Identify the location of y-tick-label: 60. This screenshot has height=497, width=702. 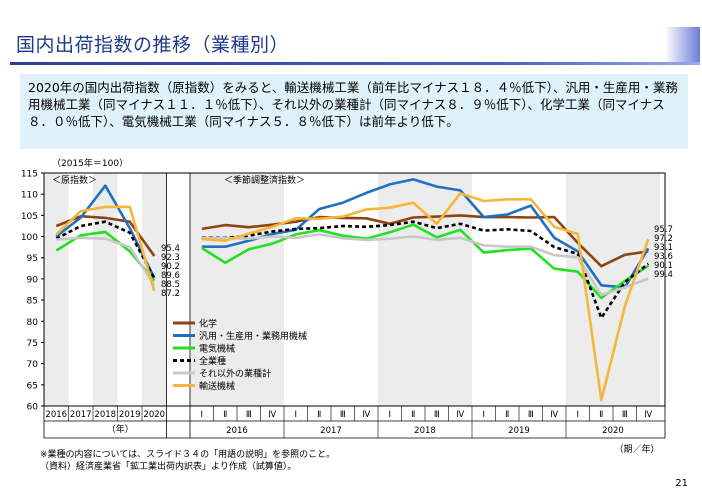
(33, 408).